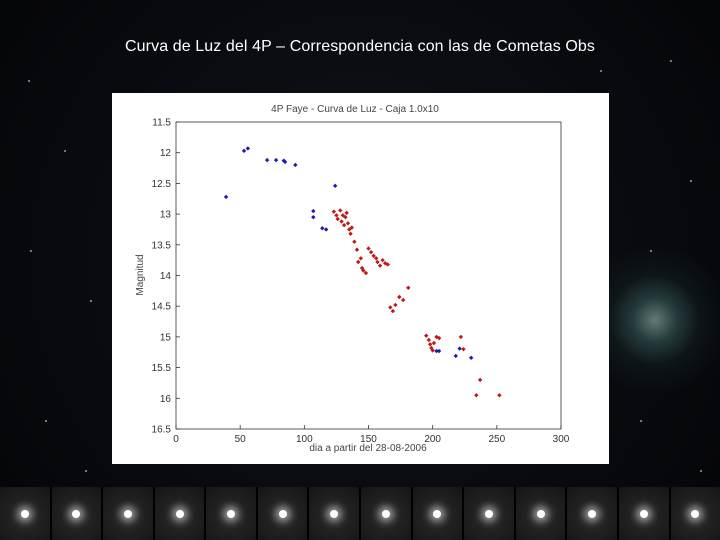 This screenshot has height=540, width=720. What do you see at coordinates (162, 184) in the screenshot?
I see `y-tick-label: 12.5` at bounding box center [162, 184].